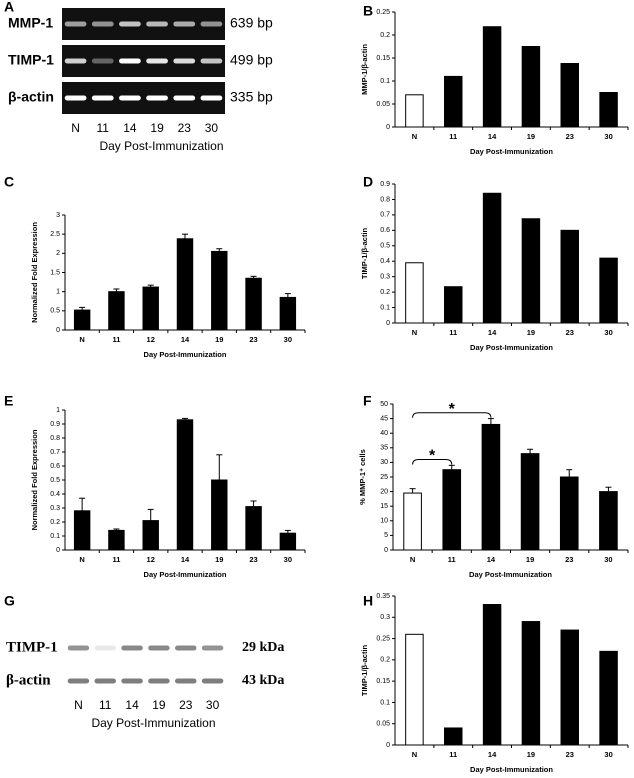  What do you see at coordinates (383, 681) in the screenshot?
I see `y-tick-label: 0.15` at bounding box center [383, 681].